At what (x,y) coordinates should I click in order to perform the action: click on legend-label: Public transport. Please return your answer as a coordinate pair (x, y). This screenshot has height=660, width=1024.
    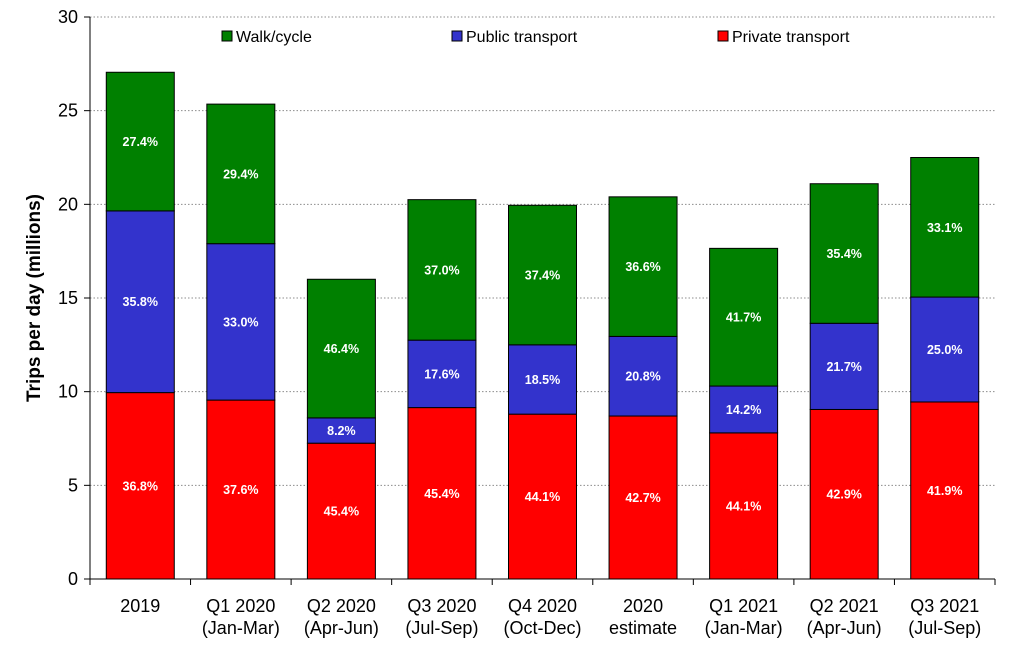
    Looking at the image, I should click on (522, 37).